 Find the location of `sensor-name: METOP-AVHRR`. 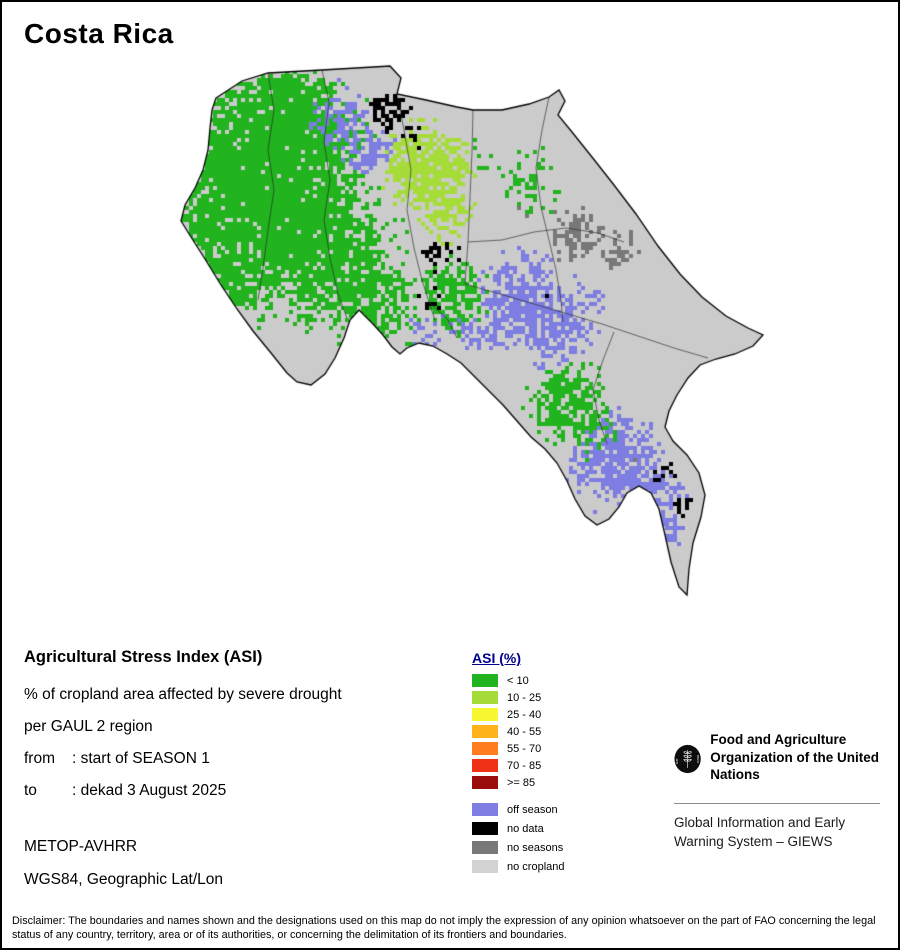

sensor-name: METOP-AVHRR is located at coordinates (81, 846).